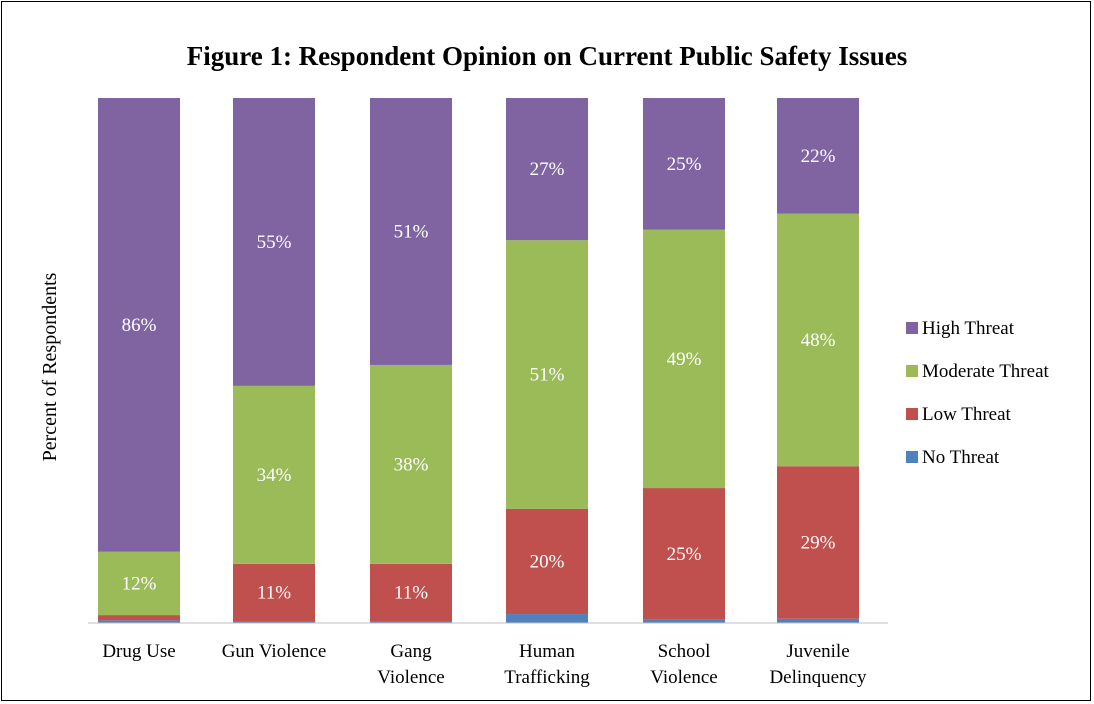 This screenshot has height=704, width=1094. What do you see at coordinates (50, 366) in the screenshot?
I see `y-axis-label: Percent of Respondents` at bounding box center [50, 366].